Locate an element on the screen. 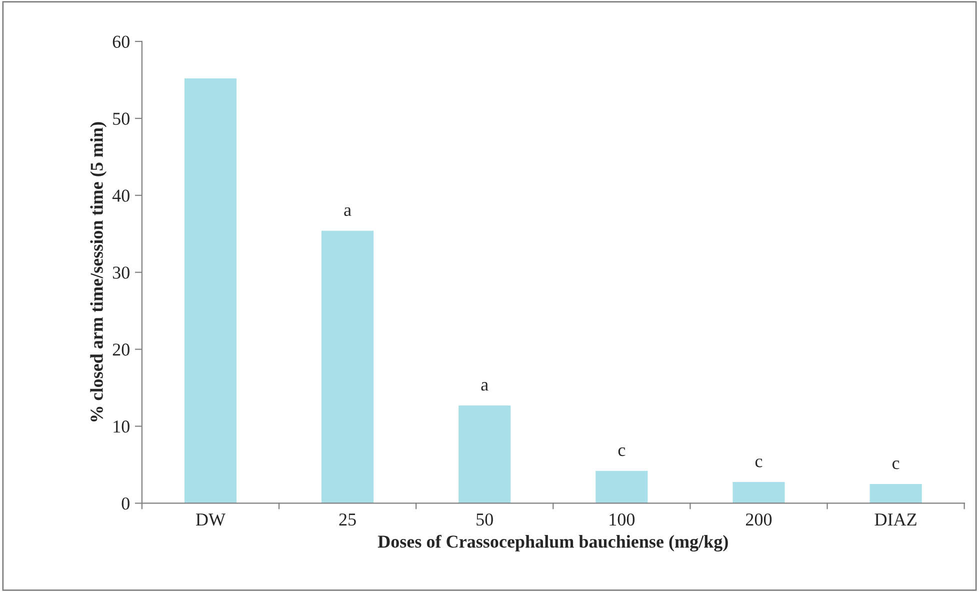  y-tick-label: 30 is located at coordinates (121, 272).